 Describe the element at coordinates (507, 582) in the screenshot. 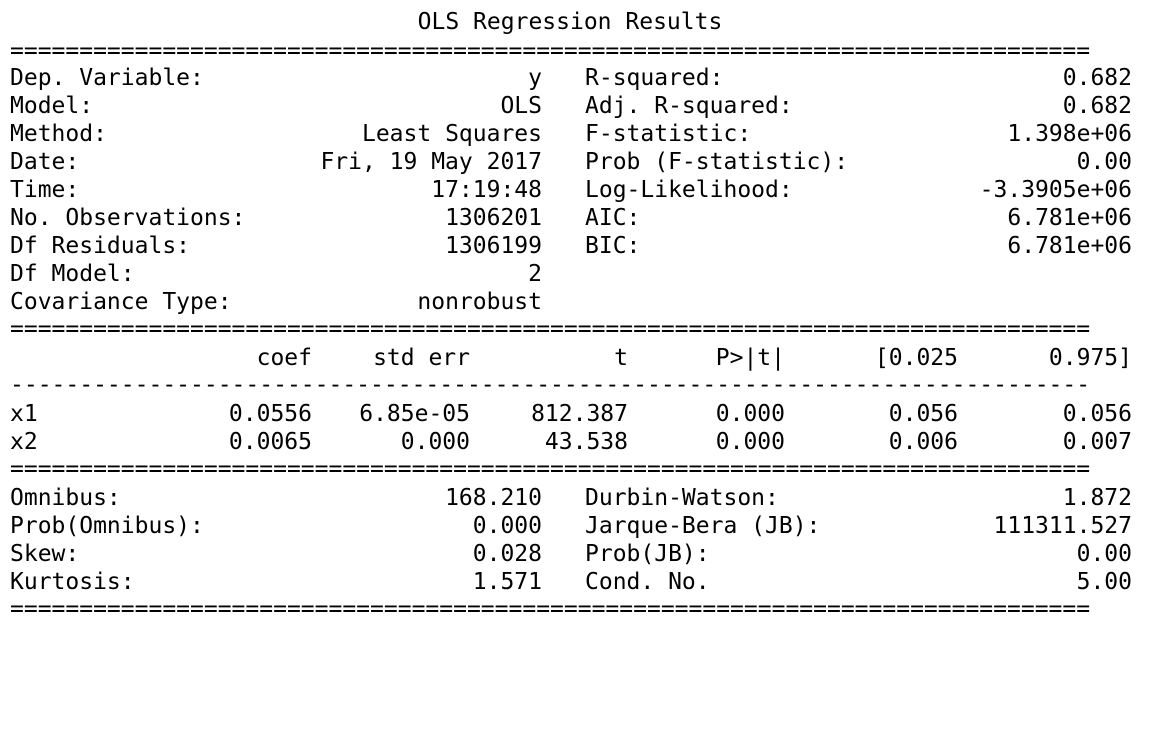

I see `diagnostics-value: 1.571` at that location.